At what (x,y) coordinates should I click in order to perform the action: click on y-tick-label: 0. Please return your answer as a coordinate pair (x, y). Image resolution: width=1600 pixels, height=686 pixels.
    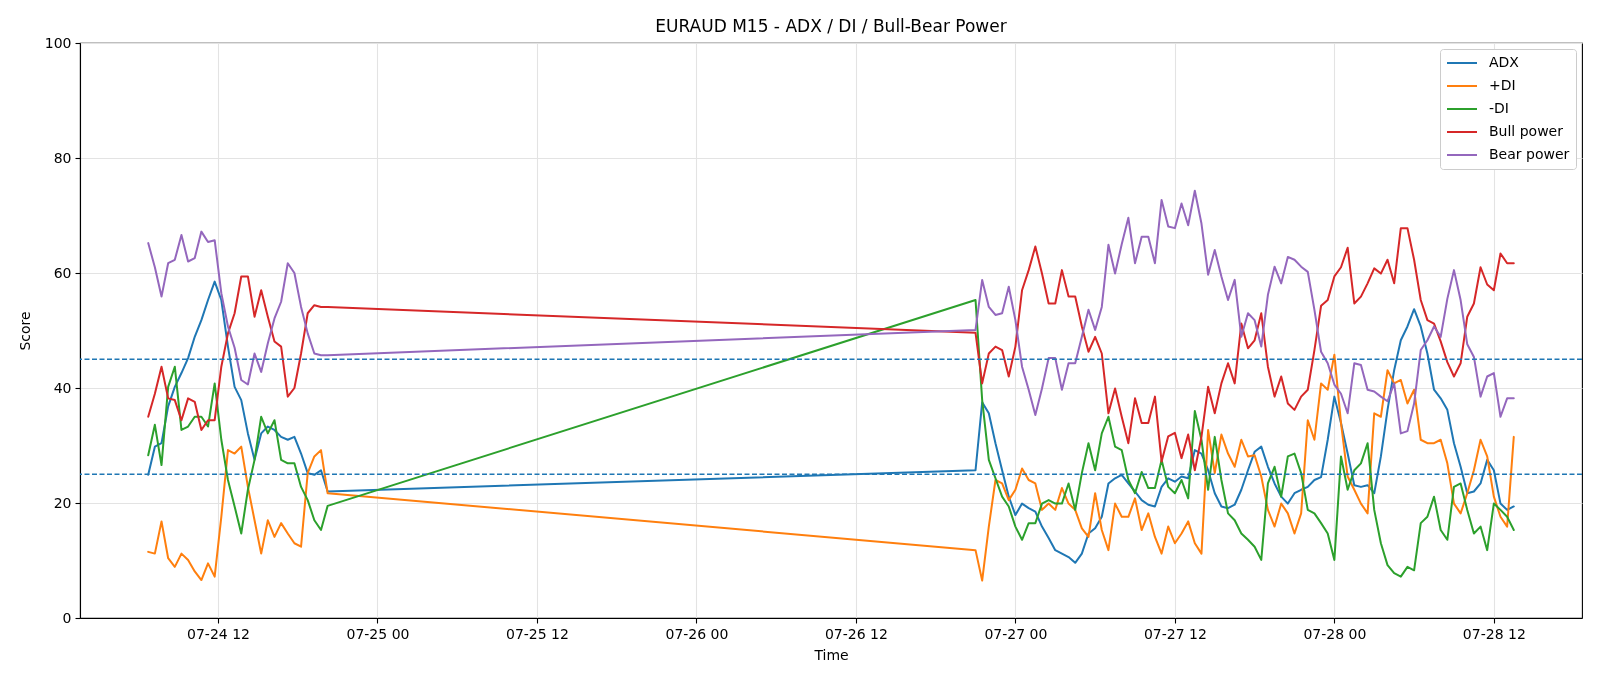
    Looking at the image, I should click on (67, 617).